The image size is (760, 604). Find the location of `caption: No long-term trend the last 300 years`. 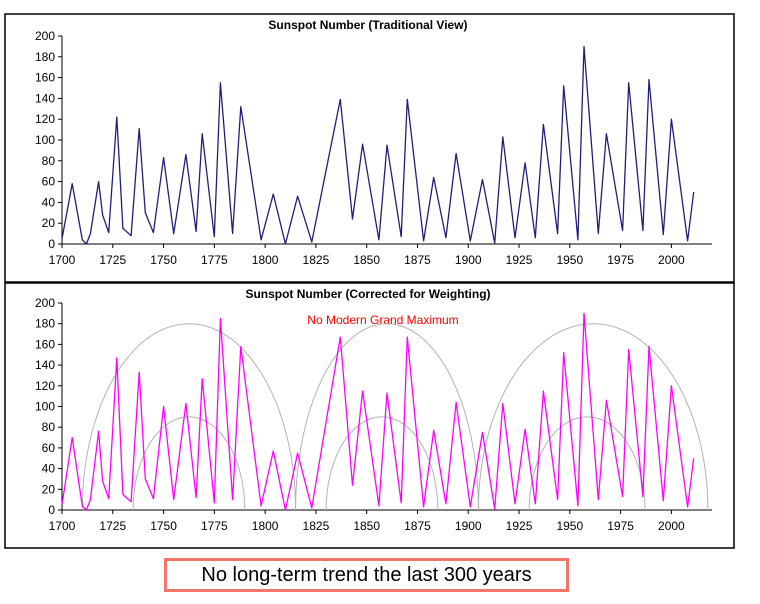

caption: No long-term trend the last 300 years is located at coordinates (366, 574).